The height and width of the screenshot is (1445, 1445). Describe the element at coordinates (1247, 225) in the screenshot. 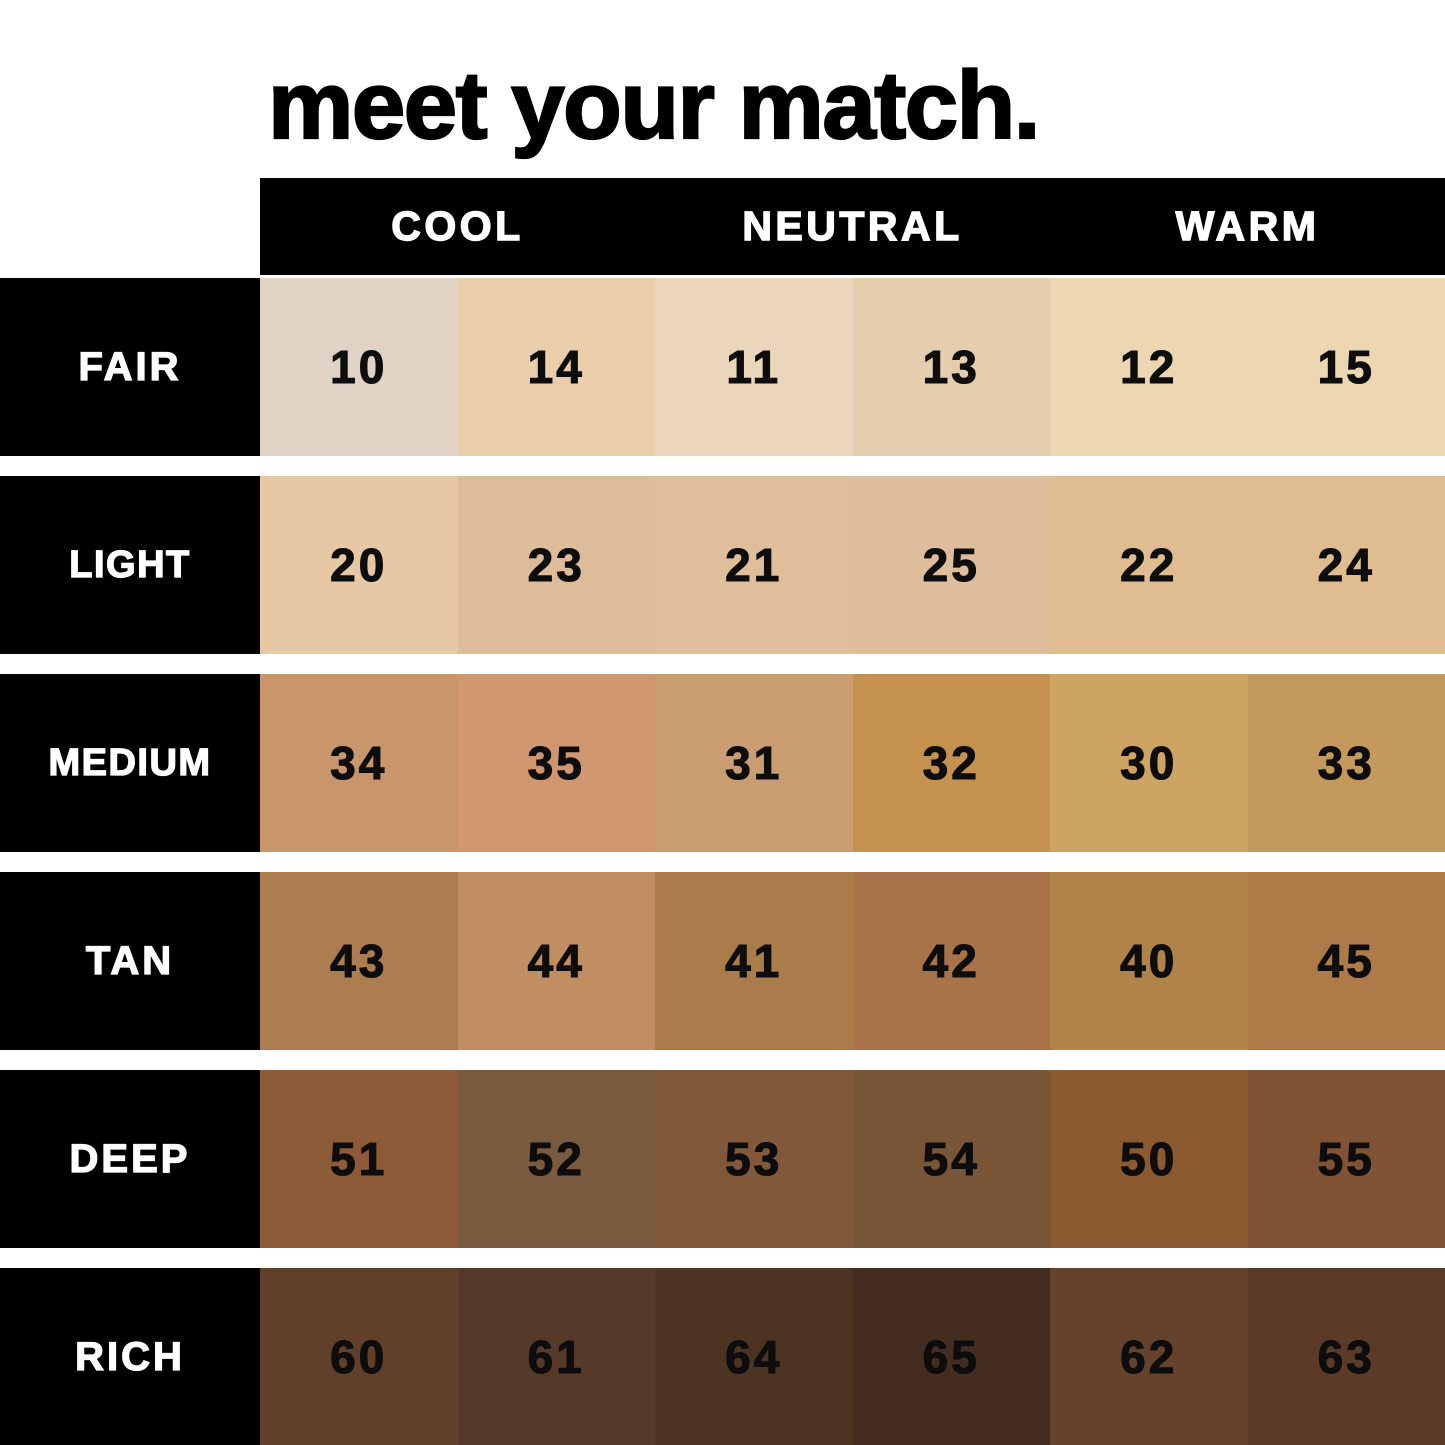

I see `tone-header-warm: WARM` at that location.